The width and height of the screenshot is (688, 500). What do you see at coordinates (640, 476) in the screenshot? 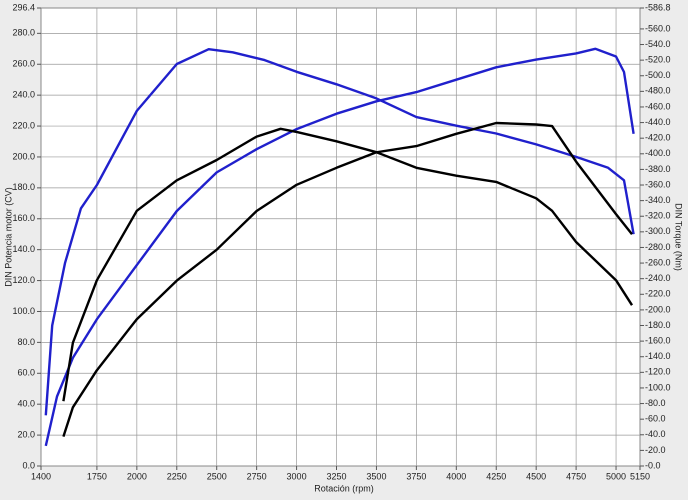
I see `x-tick-label: 5150` at bounding box center [640, 476].